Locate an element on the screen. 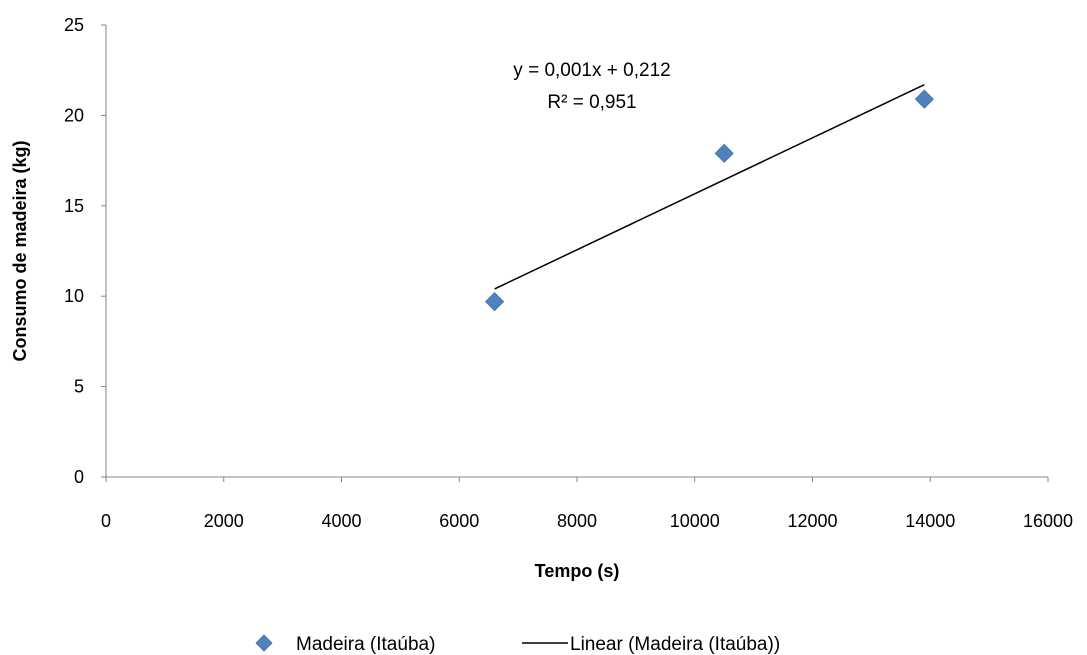 This screenshot has width=1087, height=655. y-tick-label: 20 is located at coordinates (74, 115).